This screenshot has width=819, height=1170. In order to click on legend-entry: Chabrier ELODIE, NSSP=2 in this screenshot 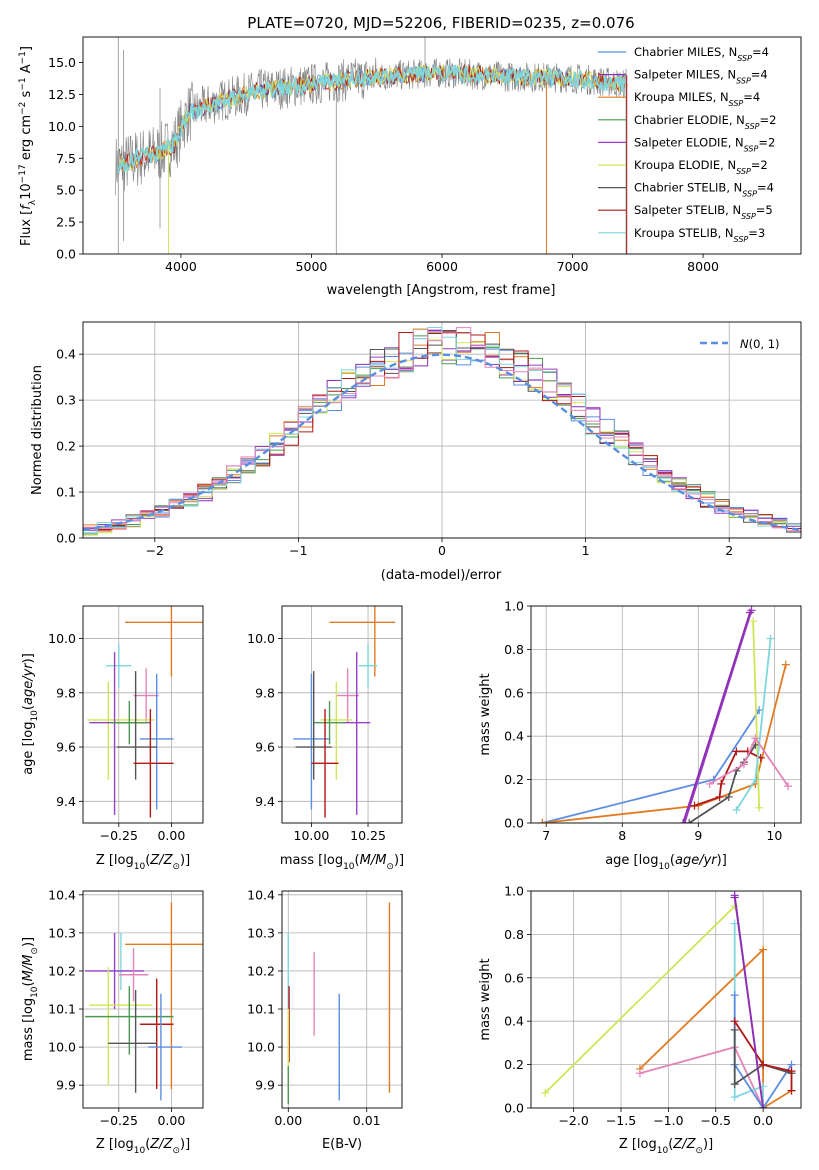, I will do `click(705, 122)`.